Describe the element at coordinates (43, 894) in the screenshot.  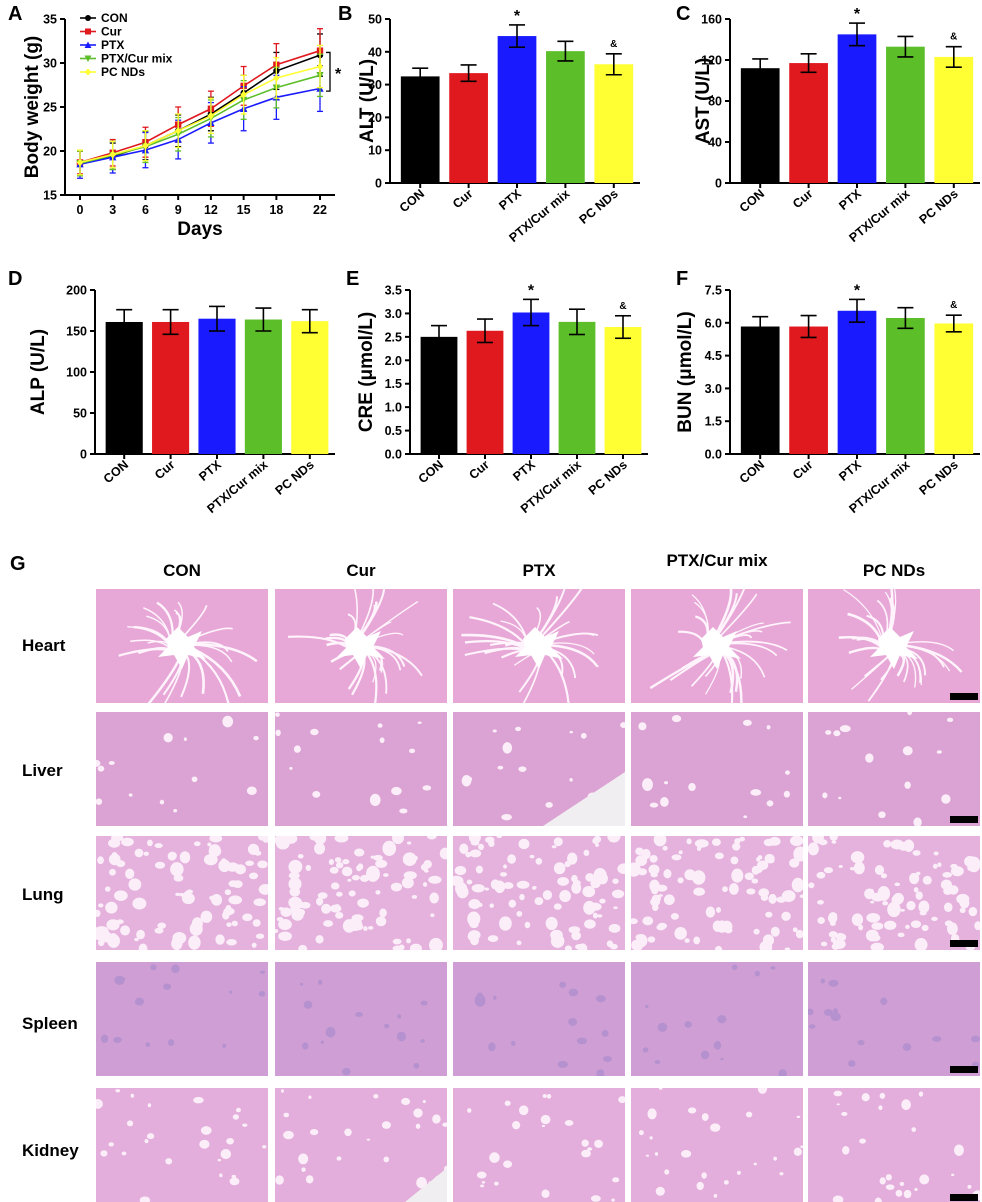
I see `row-header-lung: Lung` at that location.